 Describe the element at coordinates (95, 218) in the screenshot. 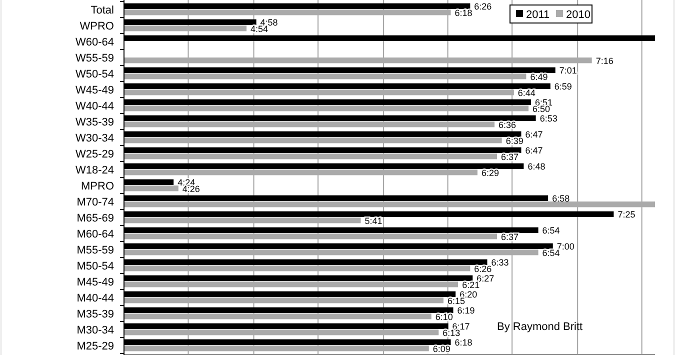

I see `y-tick-label: M65-69` at that location.